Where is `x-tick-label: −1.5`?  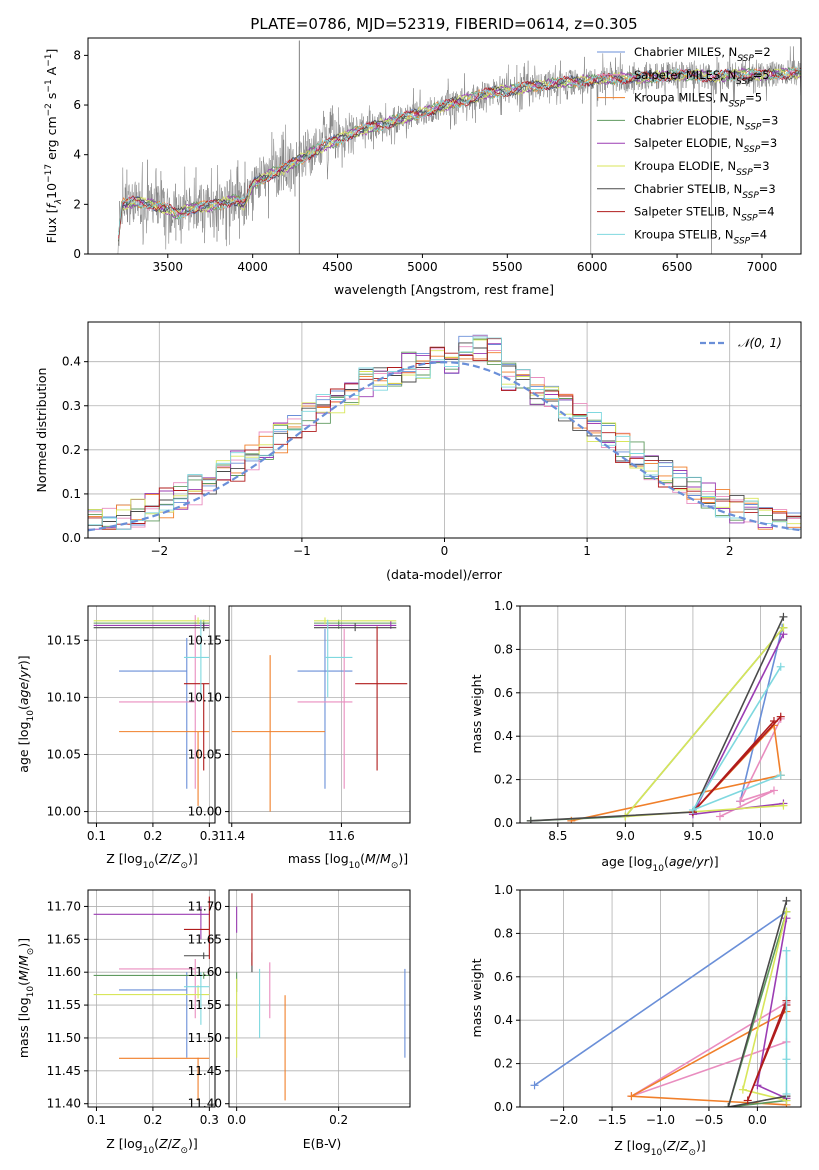 x-tick-label: −1.5 is located at coordinates (611, 1120).